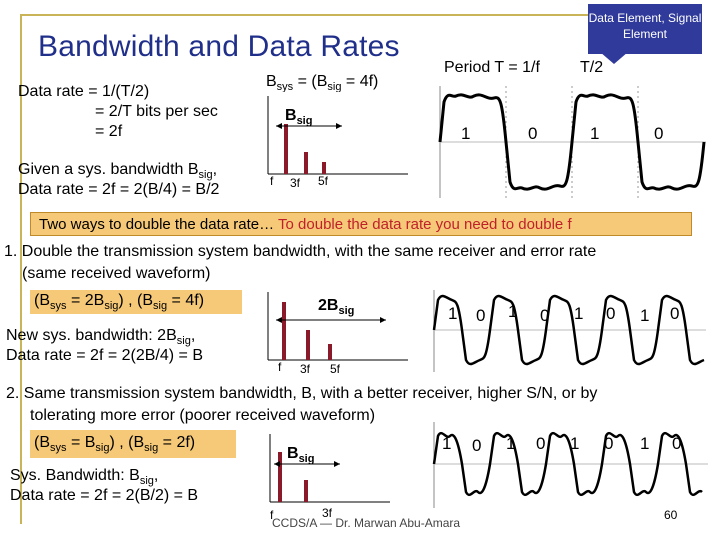 The image size is (720, 540). I want to click on spectrum1-bsig-label: Bsig, so click(299, 117).